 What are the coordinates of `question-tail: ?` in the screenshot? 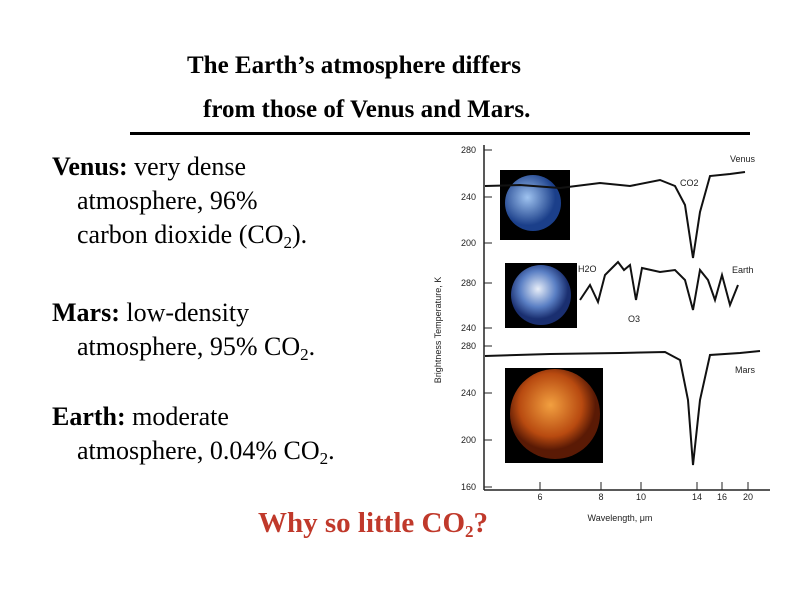 It's located at (481, 523).